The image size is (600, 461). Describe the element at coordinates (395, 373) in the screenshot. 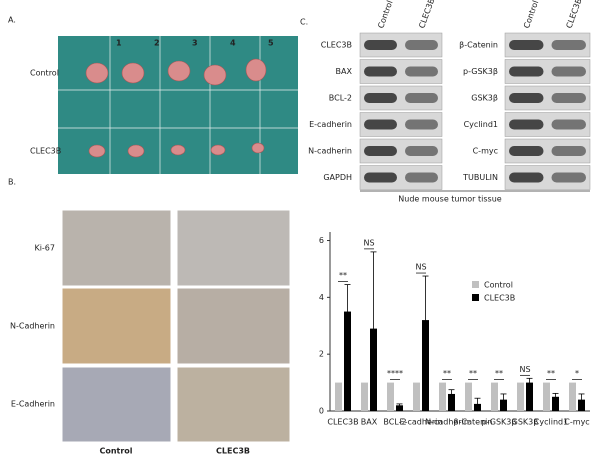

I see `significance: ****` at that location.